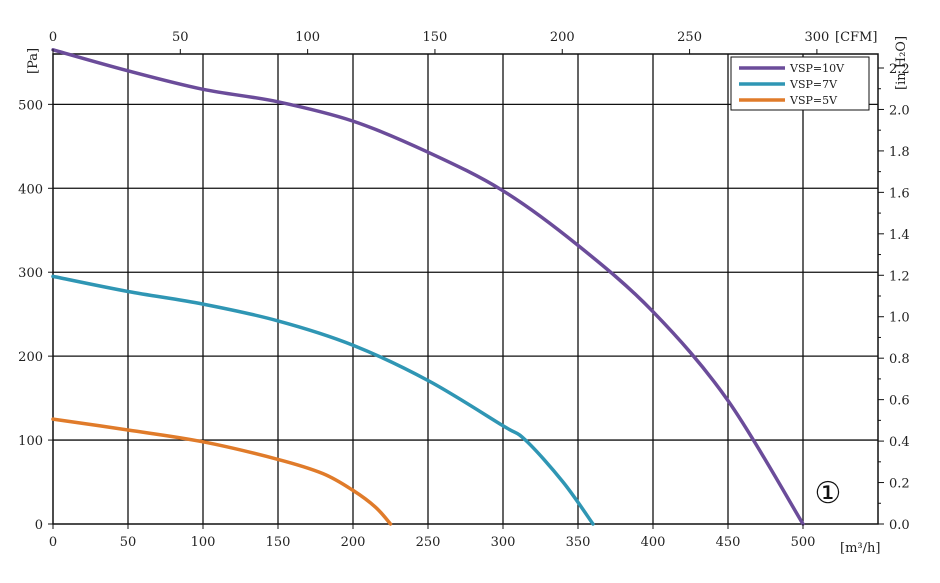 Image resolution: width=940 pixels, height=583 pixels. Describe the element at coordinates (899, 442) in the screenshot. I see `y-right-tick-label: 0.4` at that location.